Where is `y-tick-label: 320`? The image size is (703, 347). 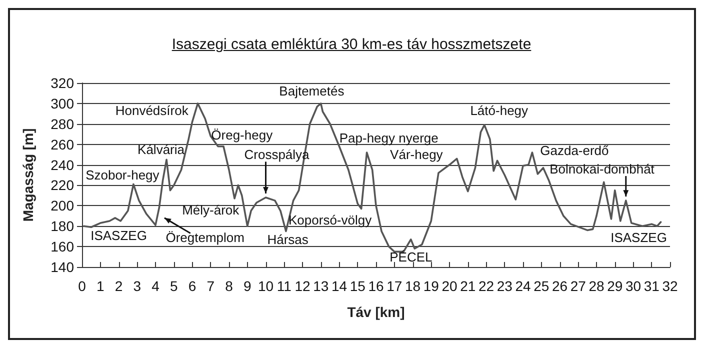 y-tick-label: 320 is located at coordinates (62, 83).